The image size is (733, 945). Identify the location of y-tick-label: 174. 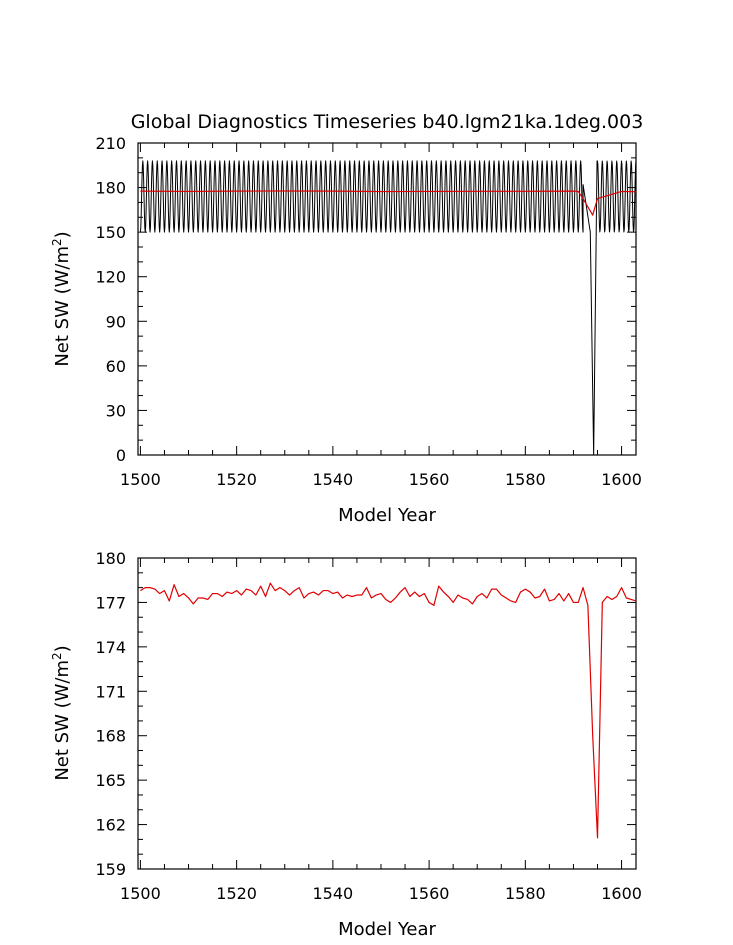
(110, 647).